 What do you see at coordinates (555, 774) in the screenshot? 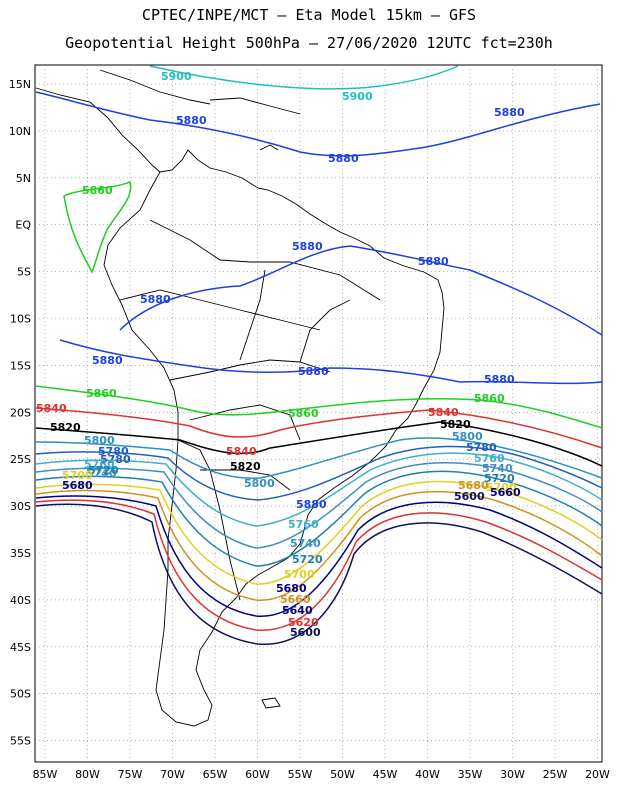
I see `longitude-label: 25W` at bounding box center [555, 774].